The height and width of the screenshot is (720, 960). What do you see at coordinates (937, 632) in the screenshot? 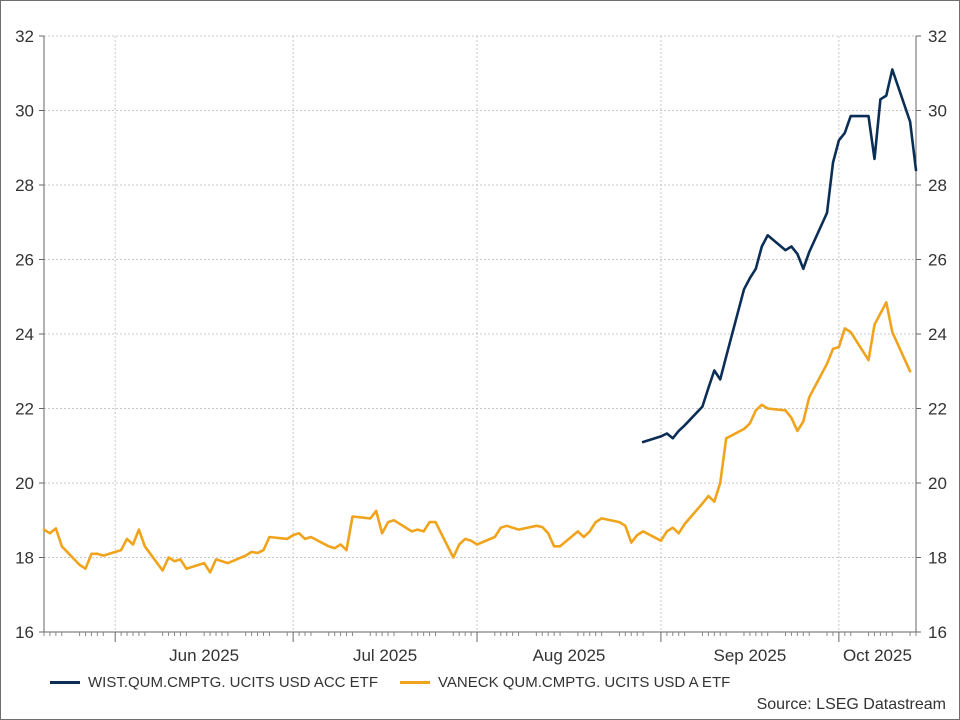
I see `y-tick-label-right: 16` at bounding box center [937, 632].